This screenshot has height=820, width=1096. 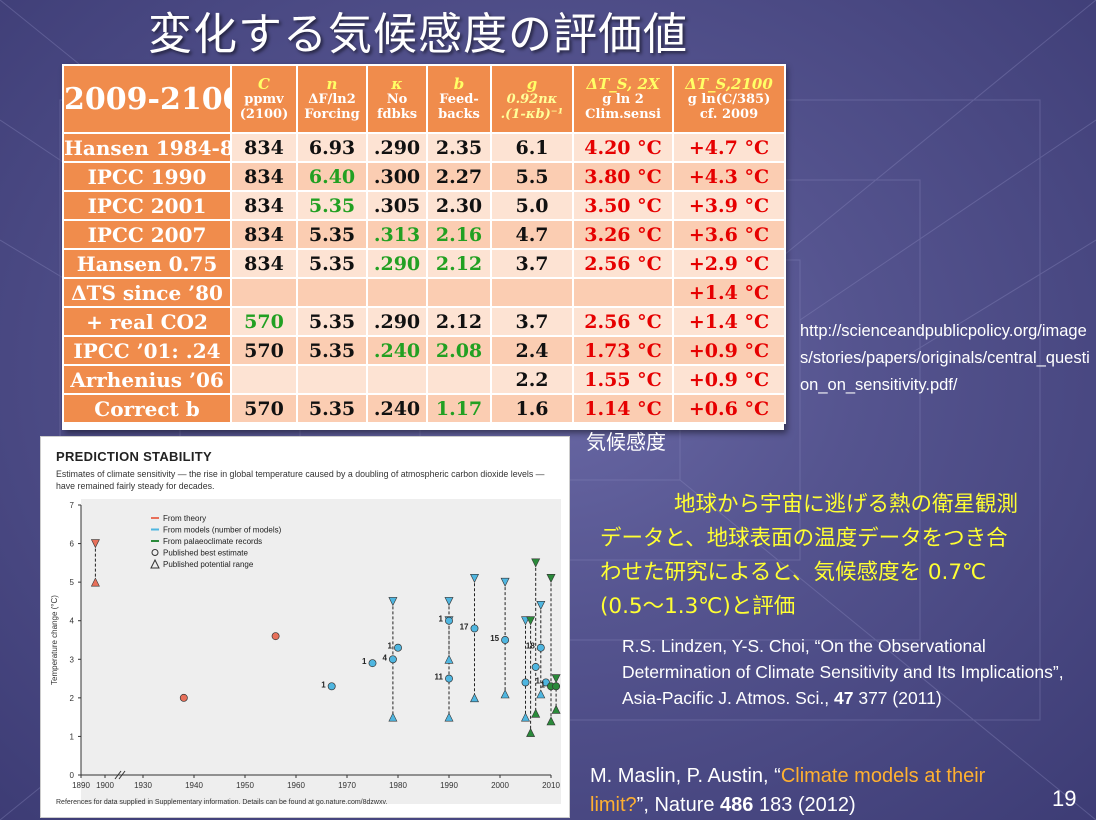 What do you see at coordinates (623, 321) in the screenshot?
I see `table-cell: 2.56 °C` at bounding box center [623, 321].